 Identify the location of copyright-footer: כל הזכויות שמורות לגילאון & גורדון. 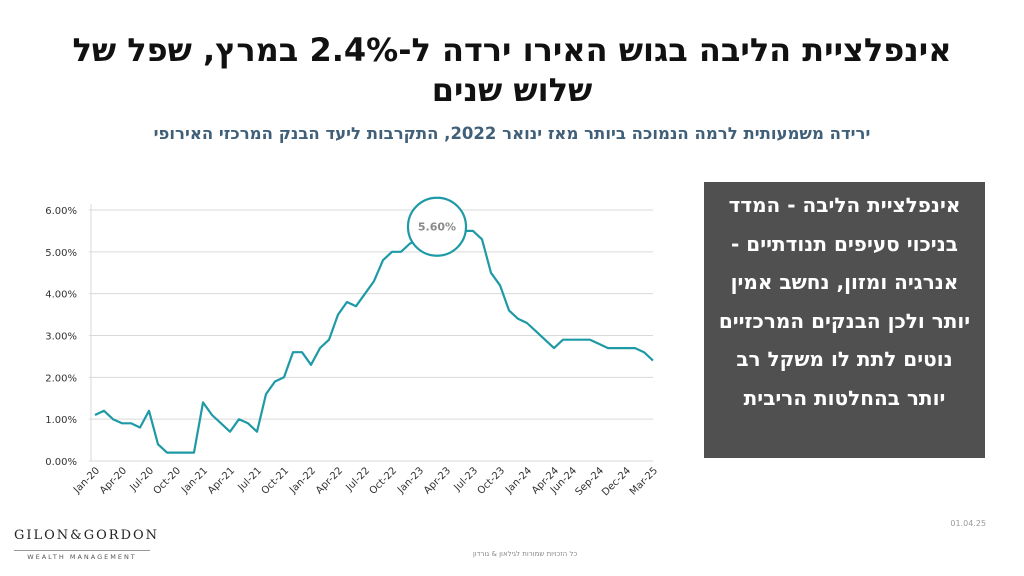
(525, 554).